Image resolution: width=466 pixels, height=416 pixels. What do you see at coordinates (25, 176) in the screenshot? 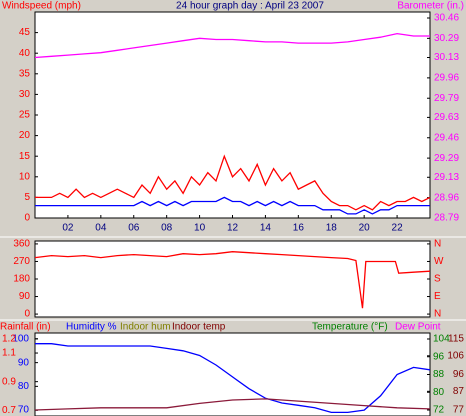
I see `y-tick-label: 10` at bounding box center [25, 176].